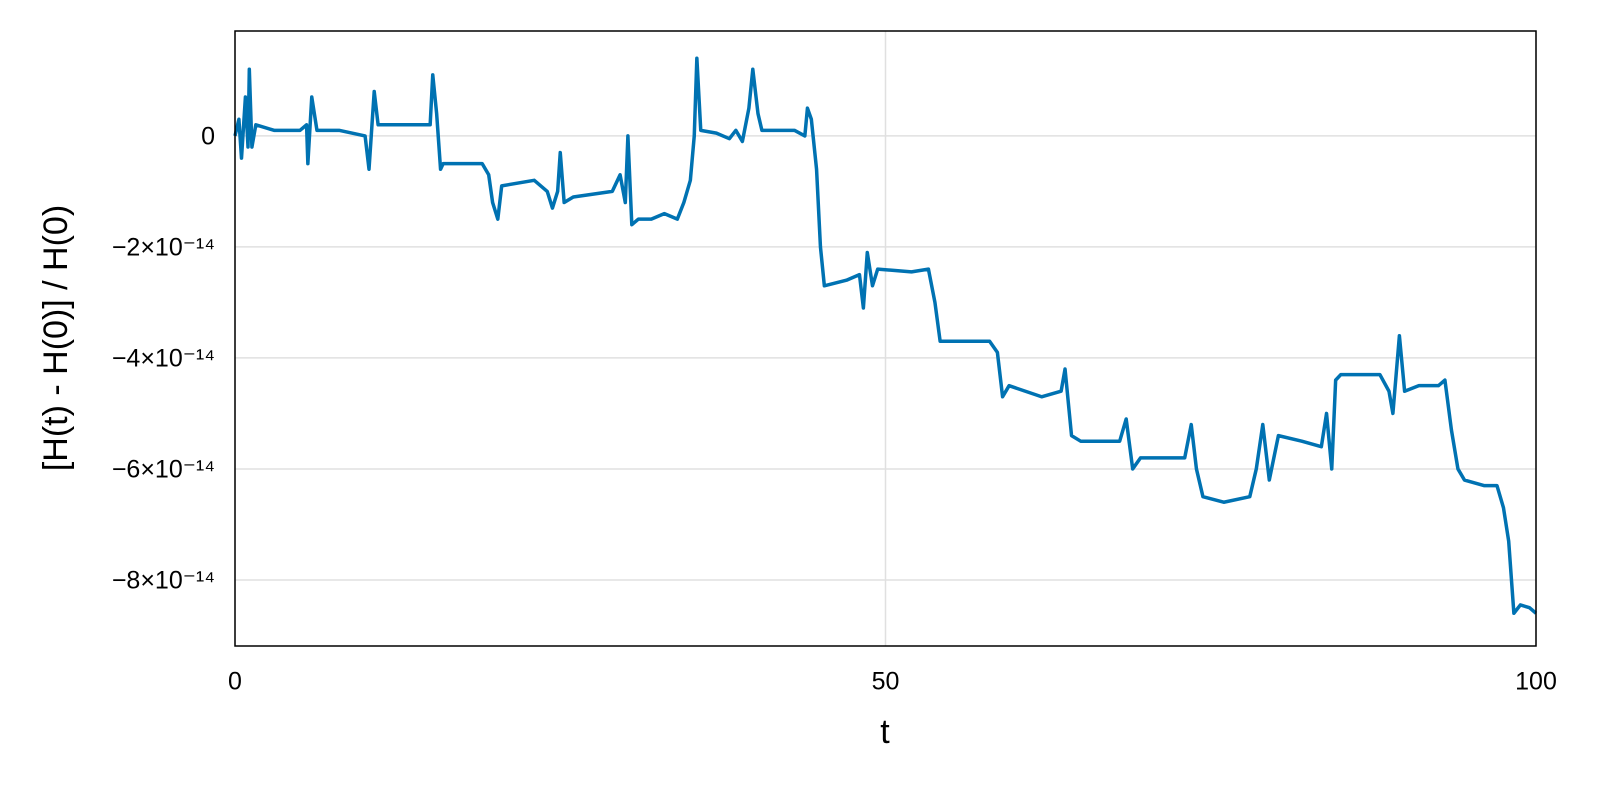 Image resolution: width=1600 pixels, height=800 pixels. What do you see at coordinates (208, 137) in the screenshot?
I see `y-tick-label: 0` at bounding box center [208, 137].